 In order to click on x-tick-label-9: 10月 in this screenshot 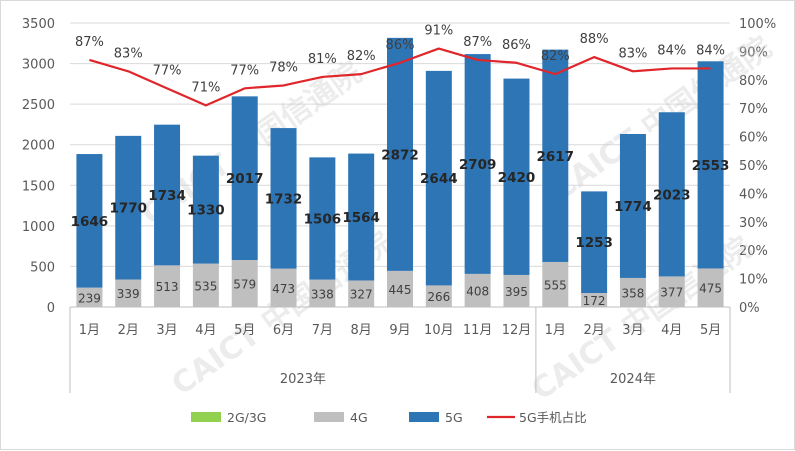, I will do `click(439, 330)`.